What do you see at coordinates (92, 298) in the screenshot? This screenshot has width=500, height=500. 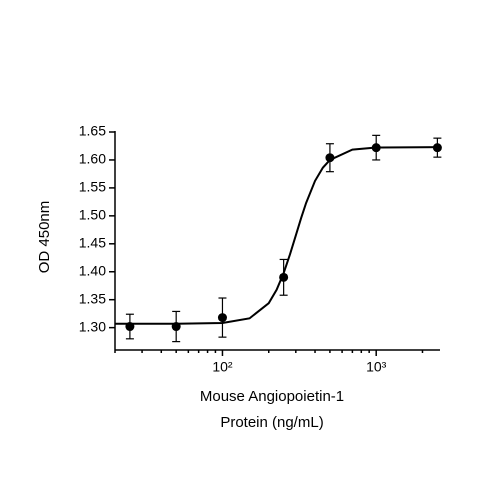 I see `y-tick-label: 1.35` at bounding box center [92, 298].